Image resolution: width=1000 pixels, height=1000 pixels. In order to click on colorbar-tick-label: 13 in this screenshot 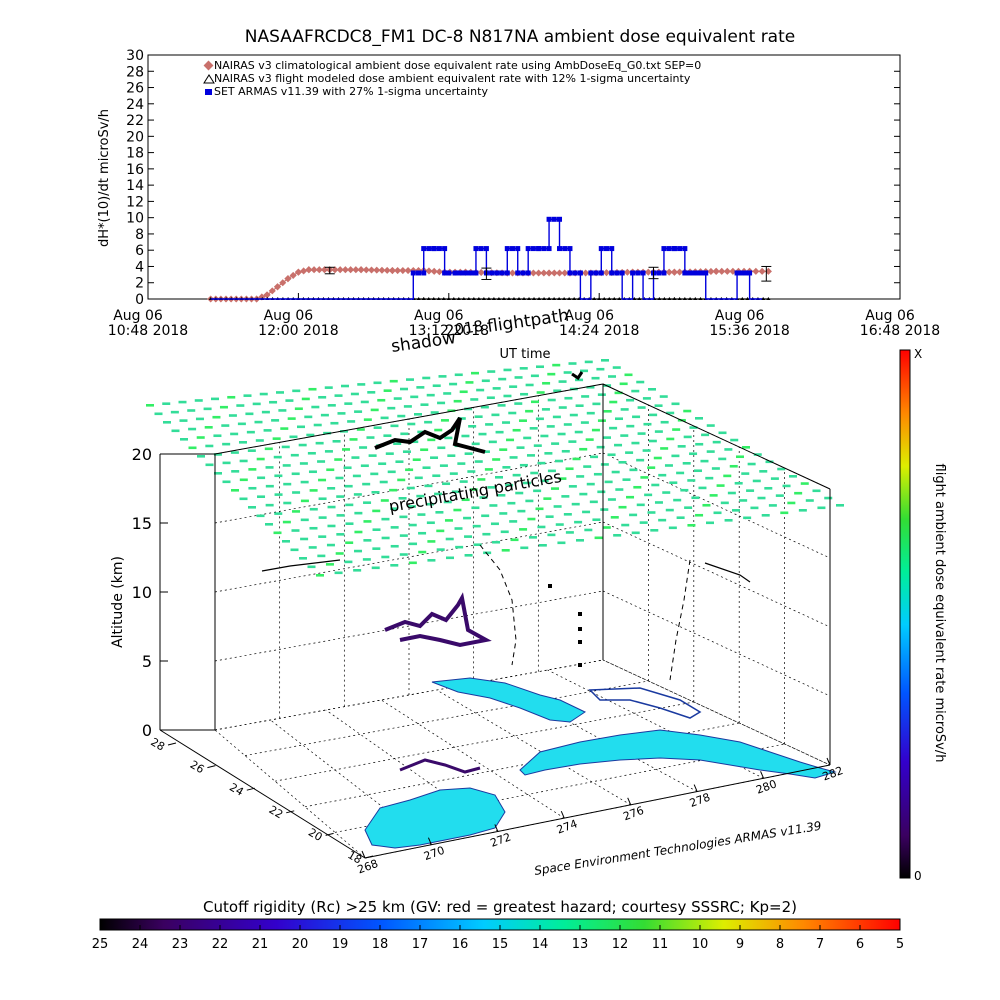, I will do `click(580, 944)`.